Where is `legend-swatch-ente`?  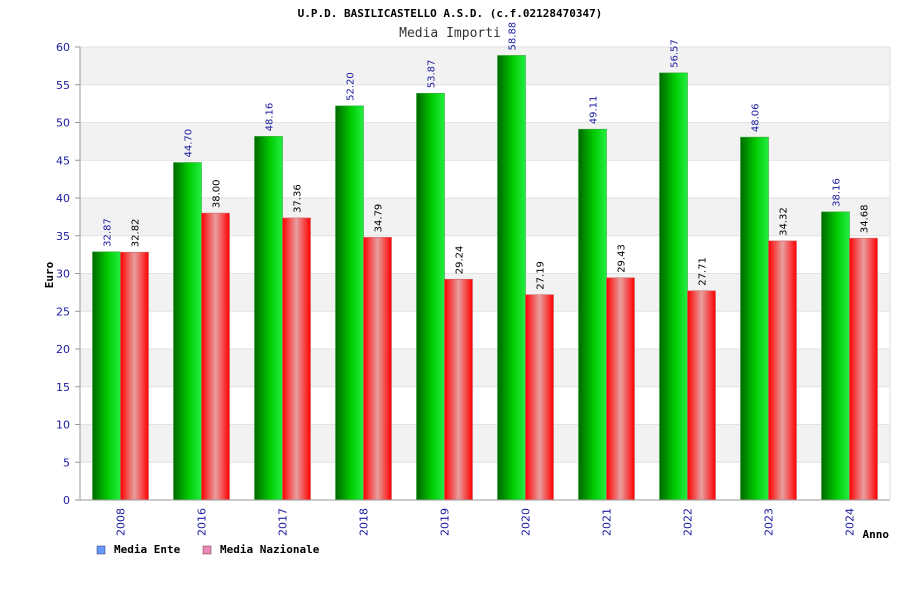 legend-swatch-ente is located at coordinates (101, 550).